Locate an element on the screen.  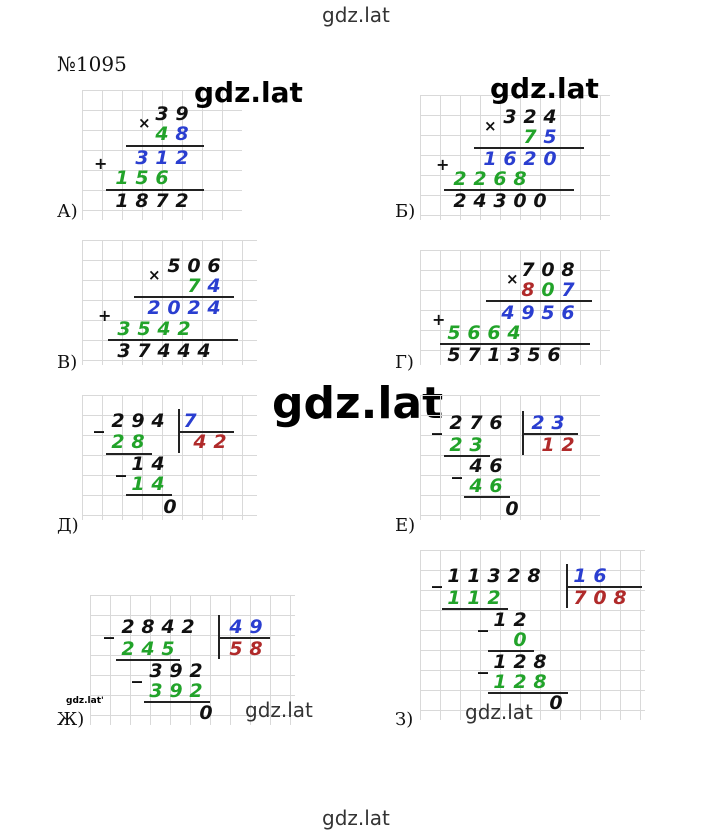
watermark-bottom: gdz.lat is located at coordinates (356, 818).